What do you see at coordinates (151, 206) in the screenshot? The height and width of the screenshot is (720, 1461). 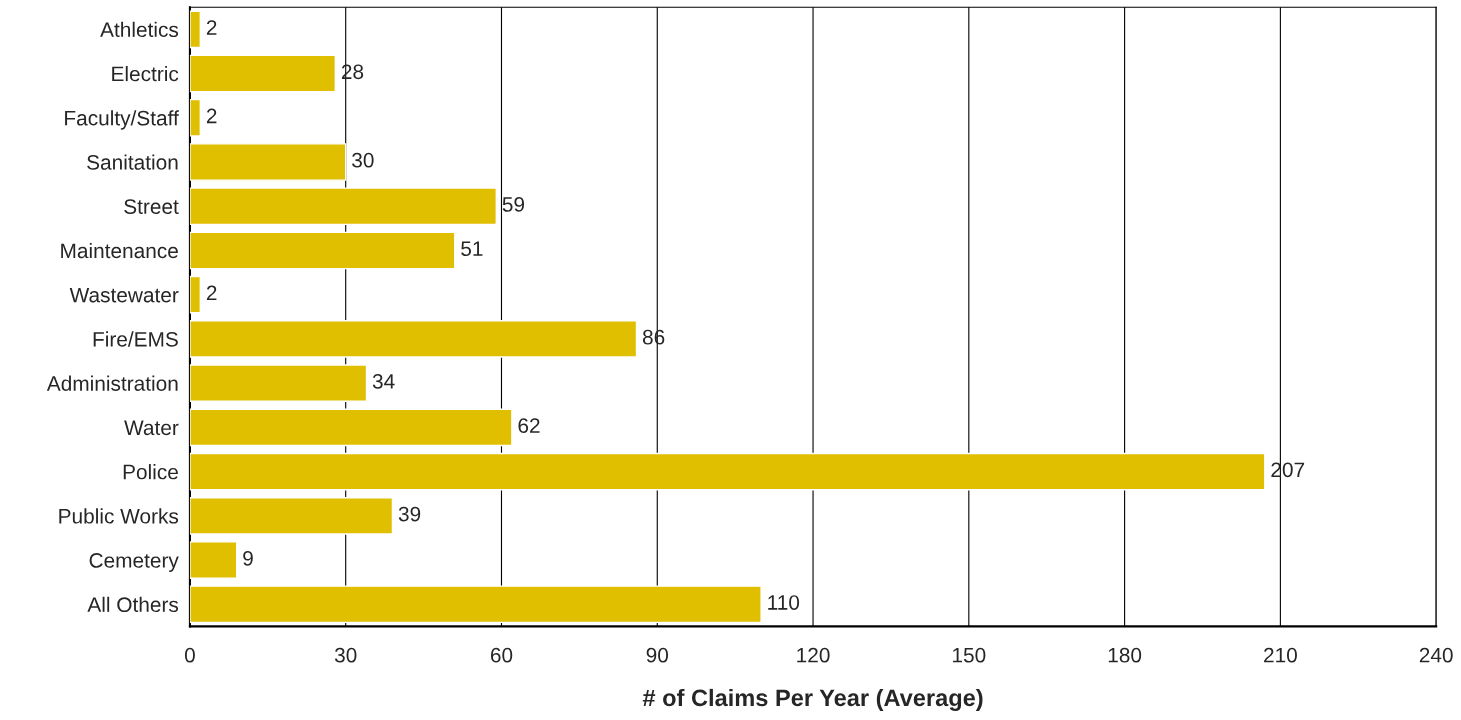 I see `y-tick-label: Street` at bounding box center [151, 206].